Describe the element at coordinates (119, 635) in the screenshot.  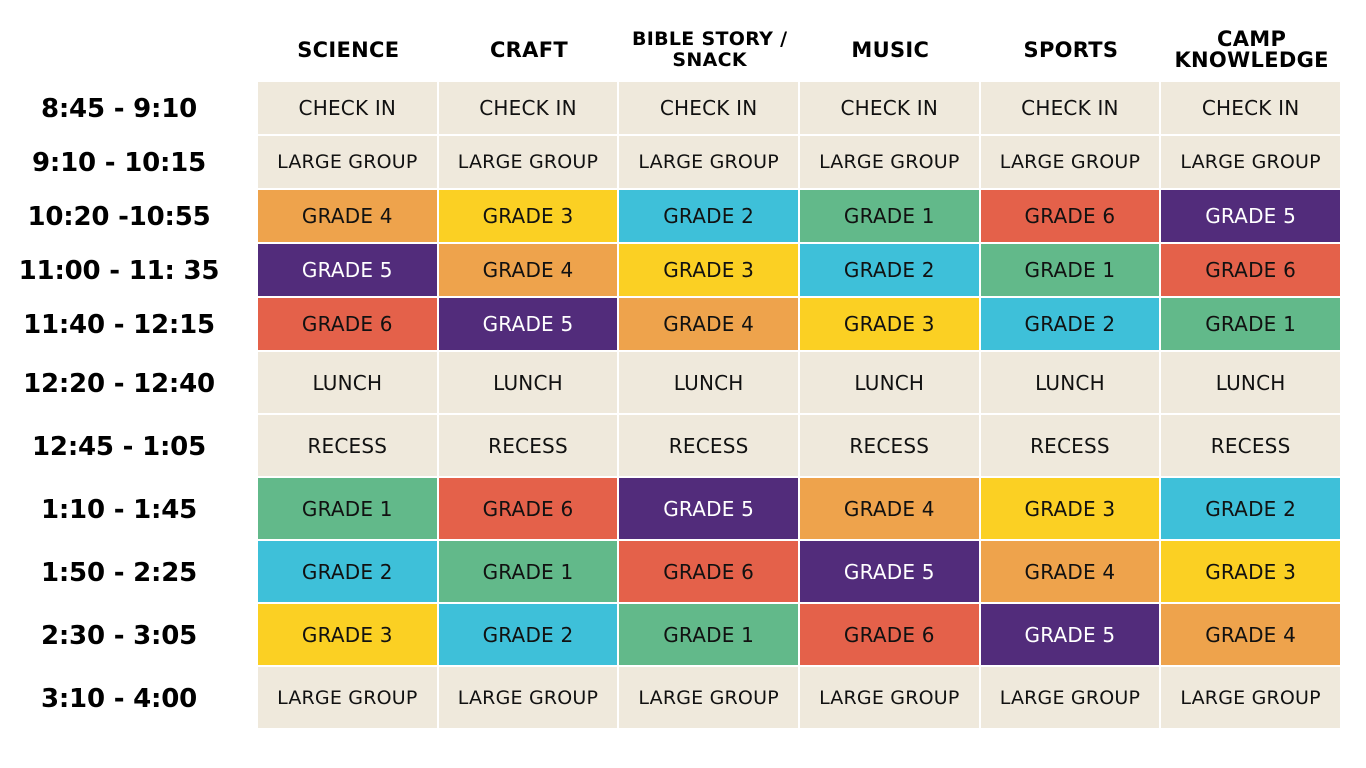
I see `time-slot-label: 2:30 - 3:05` at that location.